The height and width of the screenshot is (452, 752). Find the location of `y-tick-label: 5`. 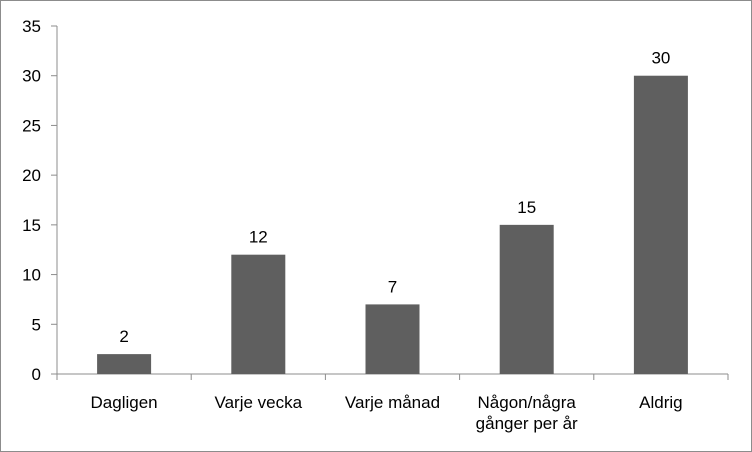

y-tick-label: 5 is located at coordinates (36, 324).